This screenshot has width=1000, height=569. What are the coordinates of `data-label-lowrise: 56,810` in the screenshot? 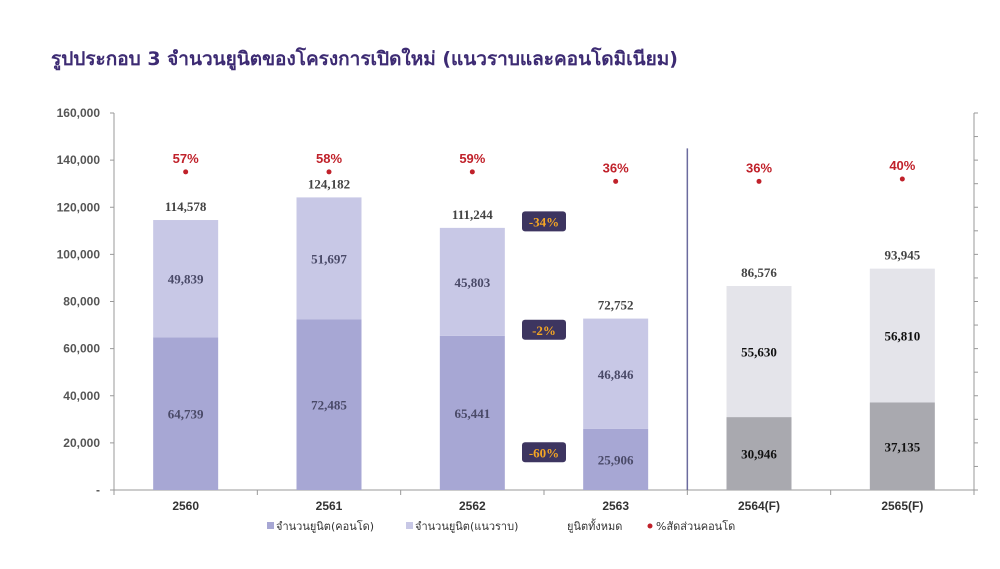 It's located at (902, 336).